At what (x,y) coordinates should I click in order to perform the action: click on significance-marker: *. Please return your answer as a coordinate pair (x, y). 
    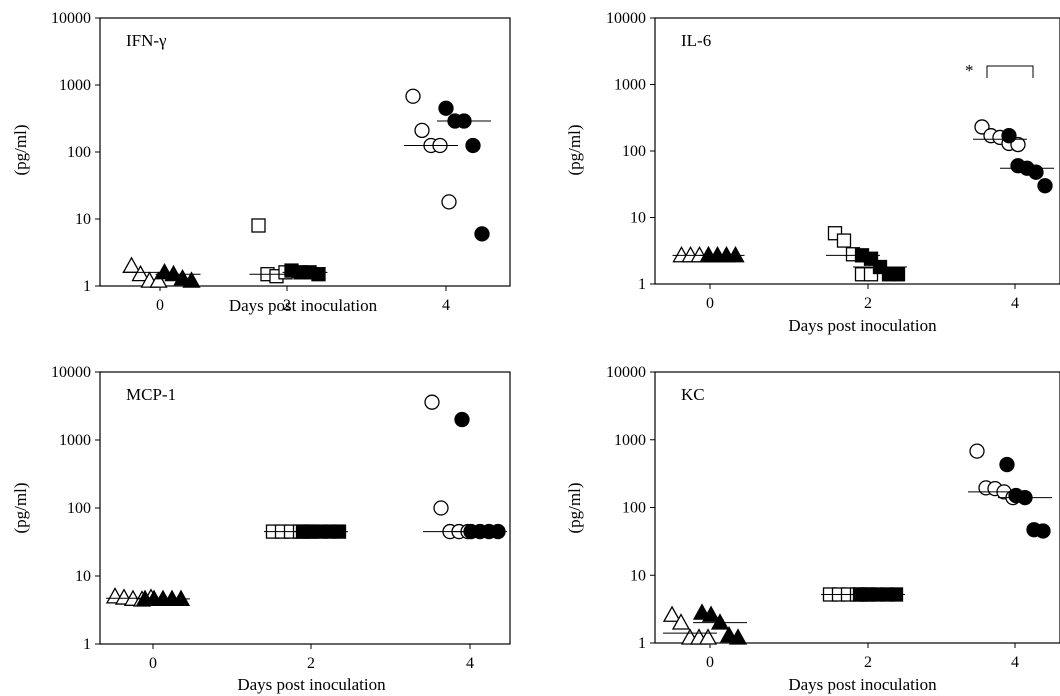
    Looking at the image, I should click on (969, 70).